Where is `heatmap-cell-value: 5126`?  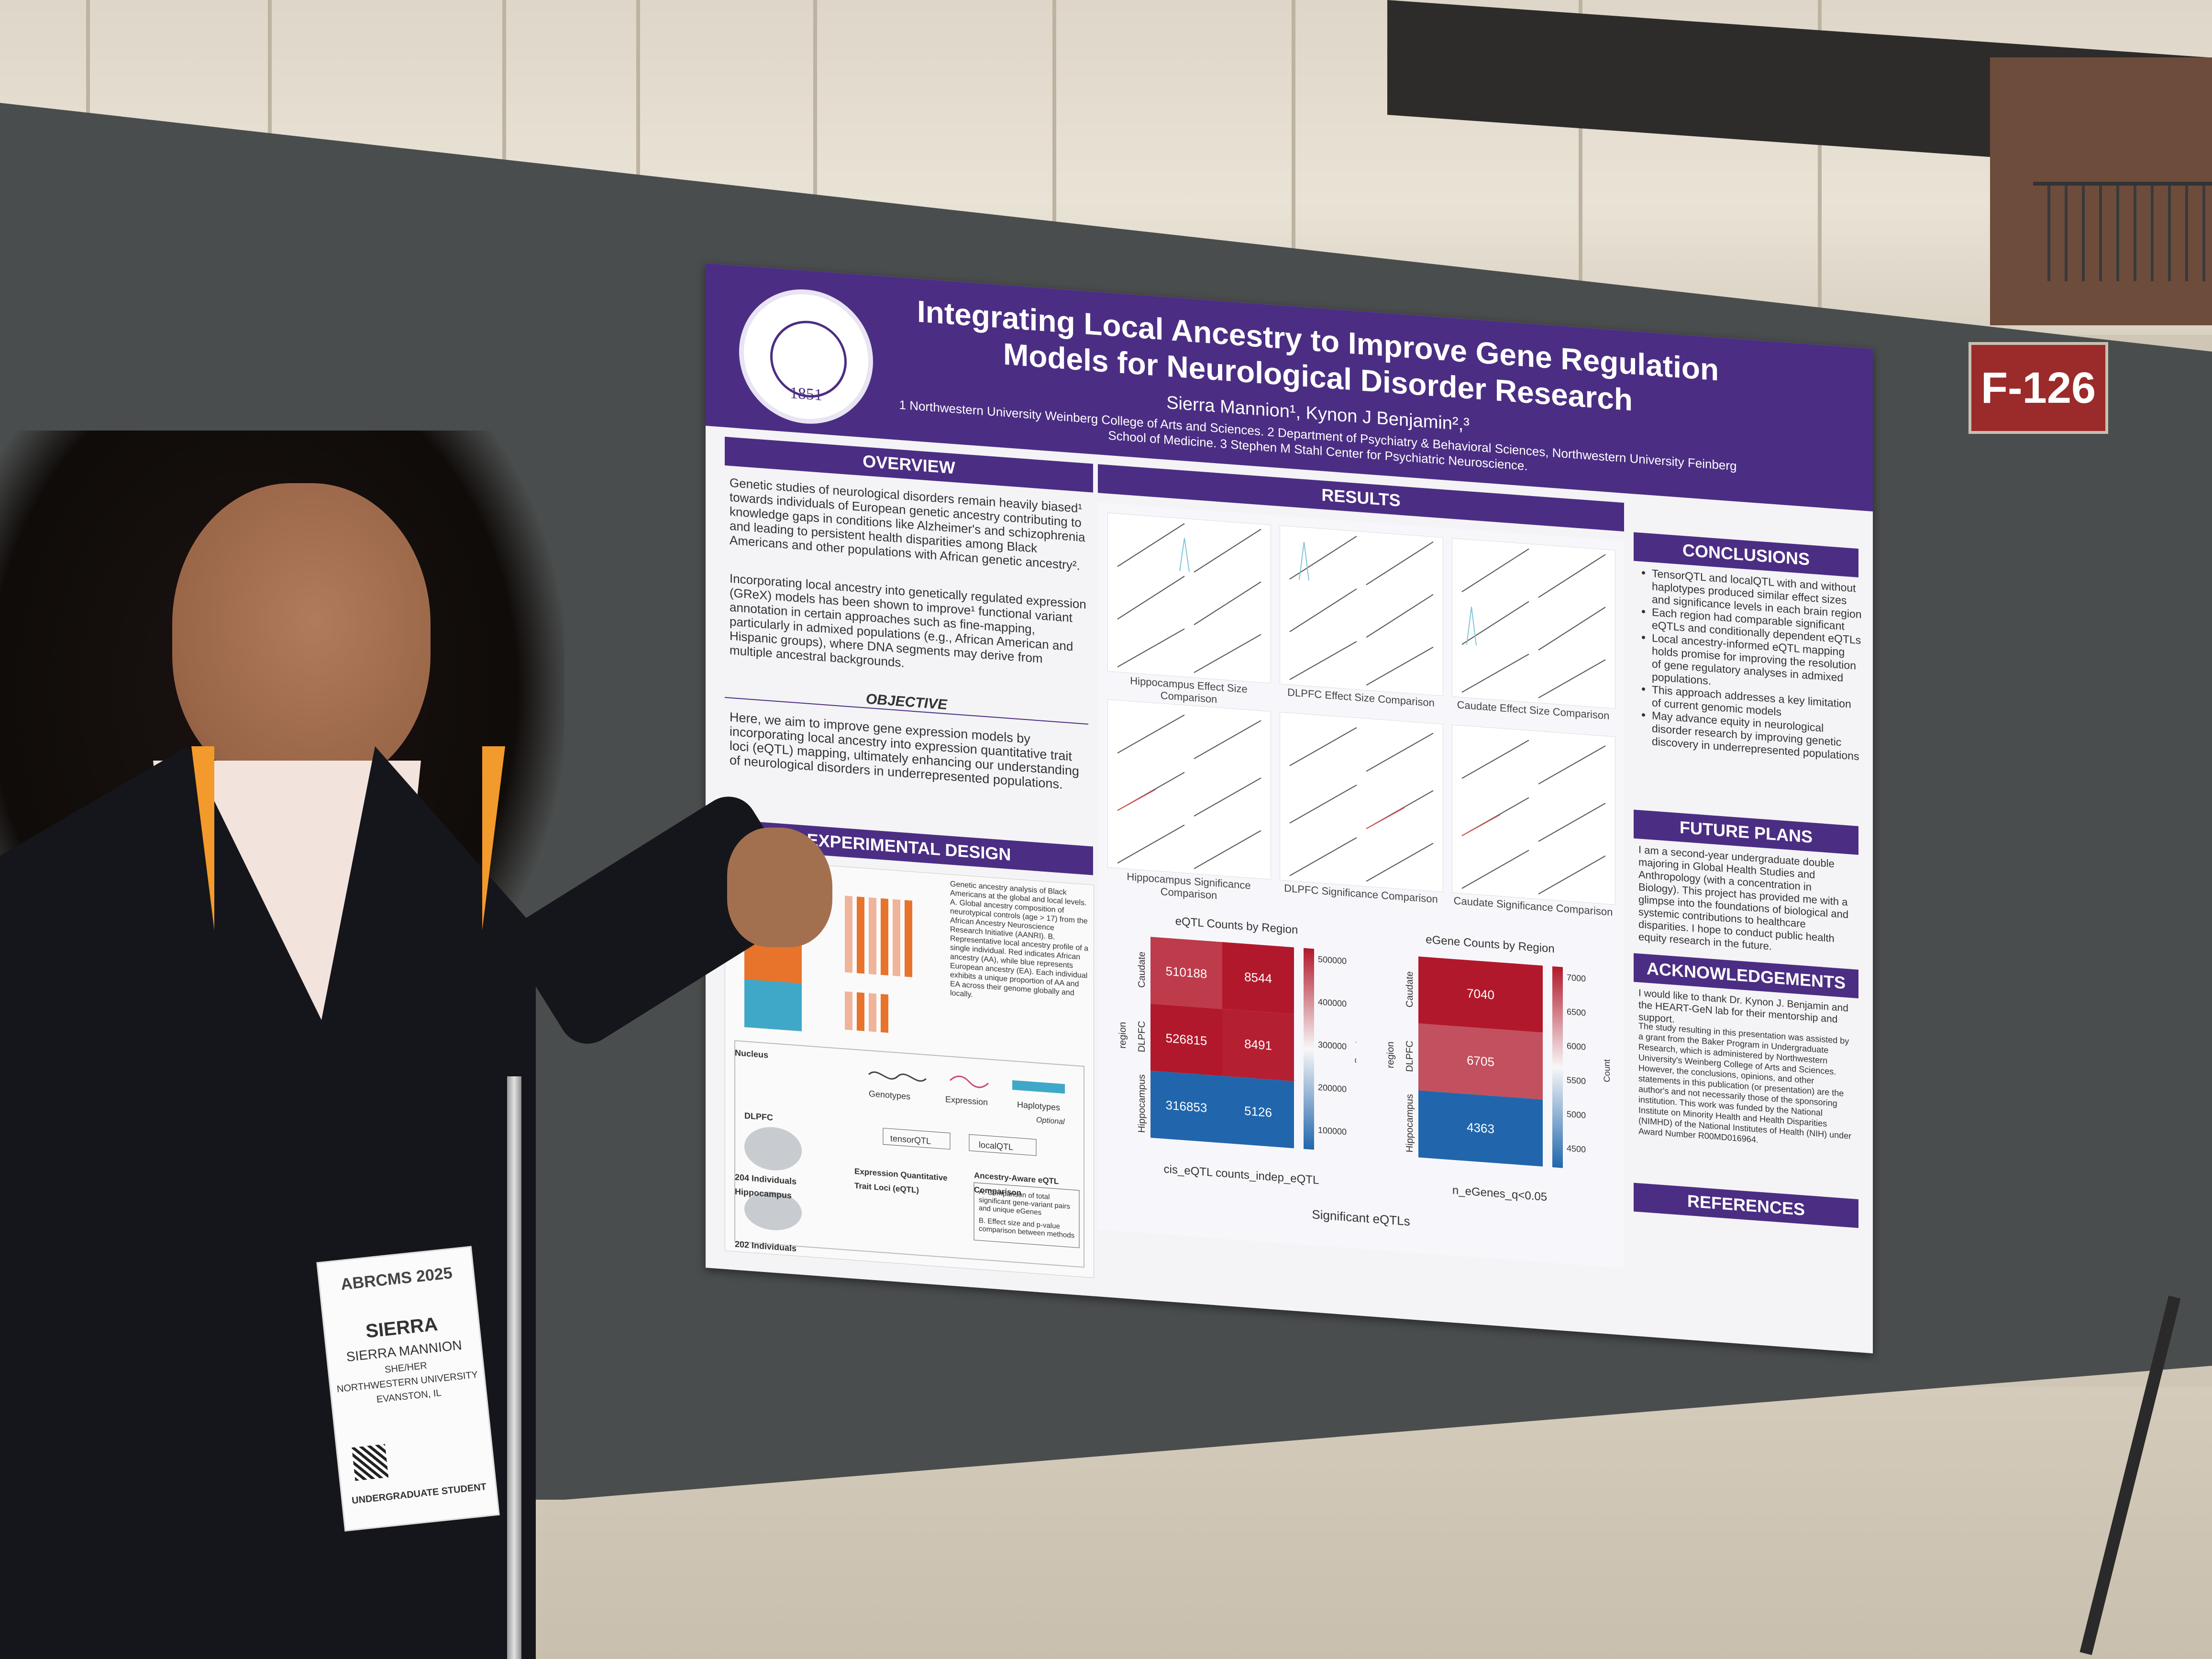
heatmap-cell-value: 5126 is located at coordinates (1258, 1112).